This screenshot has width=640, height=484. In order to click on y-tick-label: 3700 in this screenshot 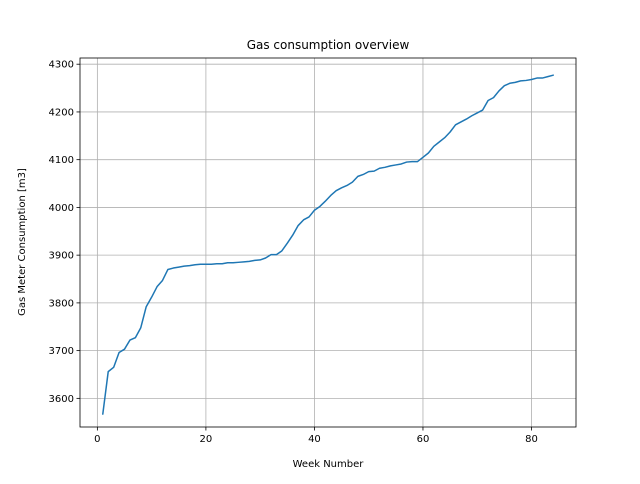, I will do `click(61, 351)`.